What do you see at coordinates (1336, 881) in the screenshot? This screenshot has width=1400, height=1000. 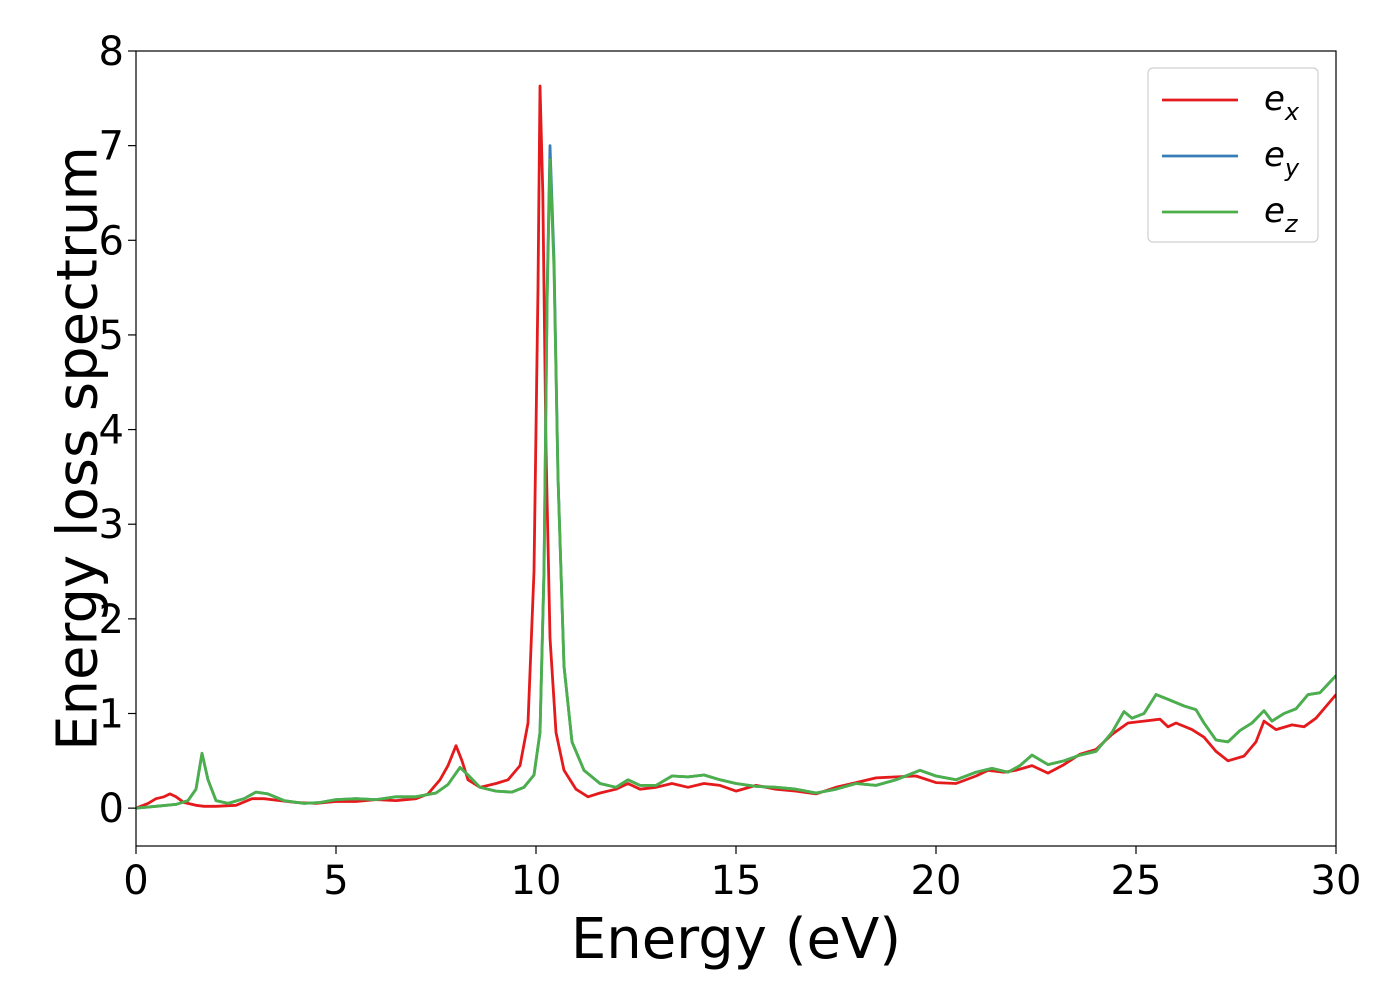 I see `x-tick-label: 30` at bounding box center [1336, 881].